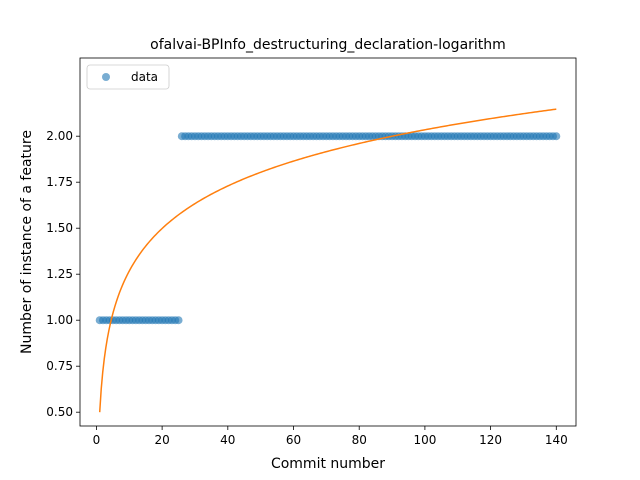 The image size is (640, 480). I want to click on x-tick-label: 60, so click(293, 440).